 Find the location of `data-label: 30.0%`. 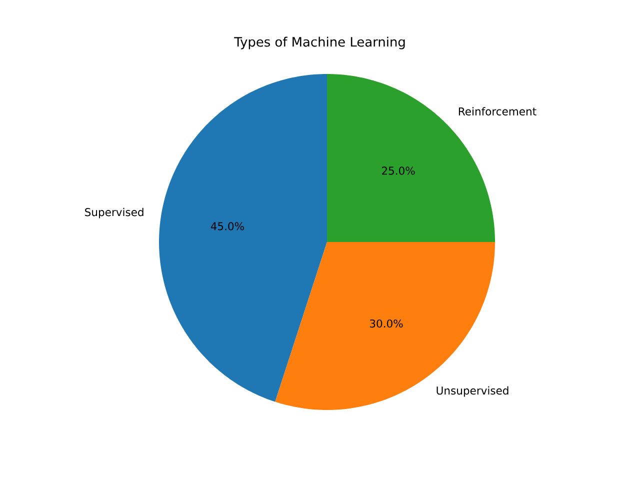

data-label: 30.0% is located at coordinates (386, 323).